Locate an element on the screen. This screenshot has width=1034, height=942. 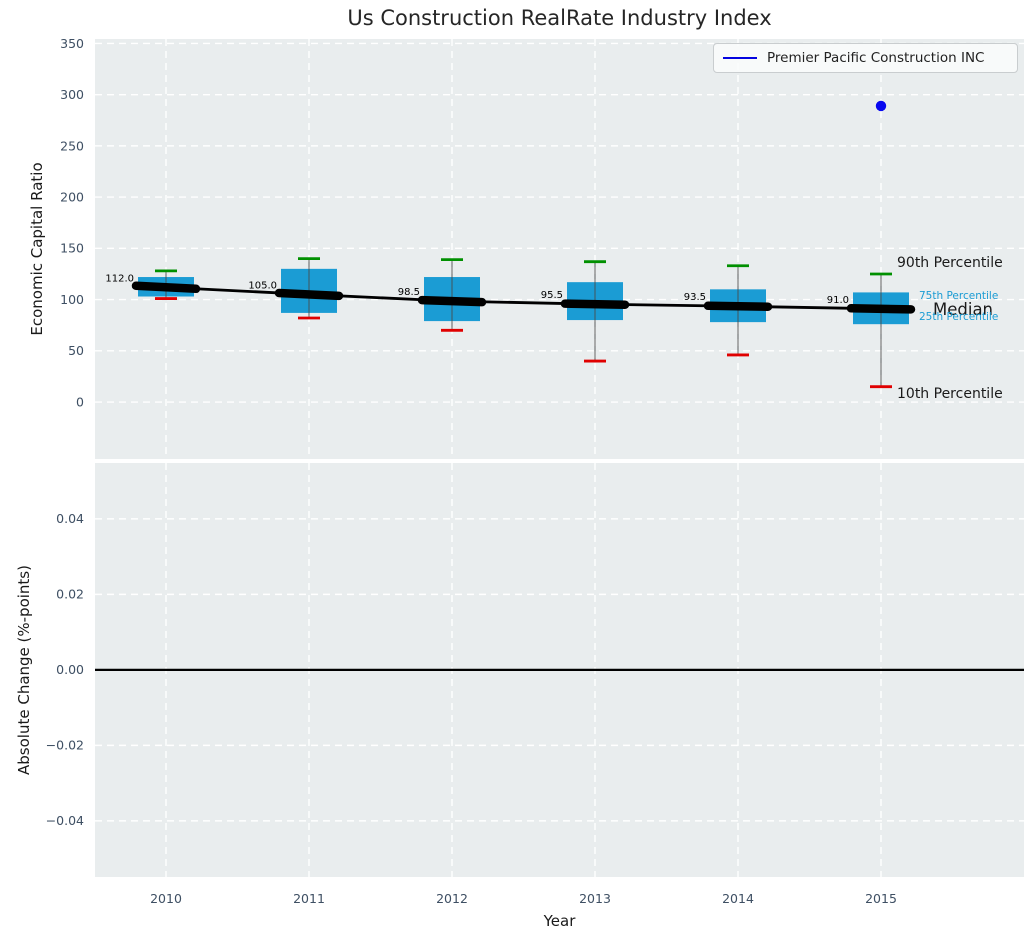
y-axis-label-bottom: Absolute Change (%-points) is located at coordinates (24, 670).